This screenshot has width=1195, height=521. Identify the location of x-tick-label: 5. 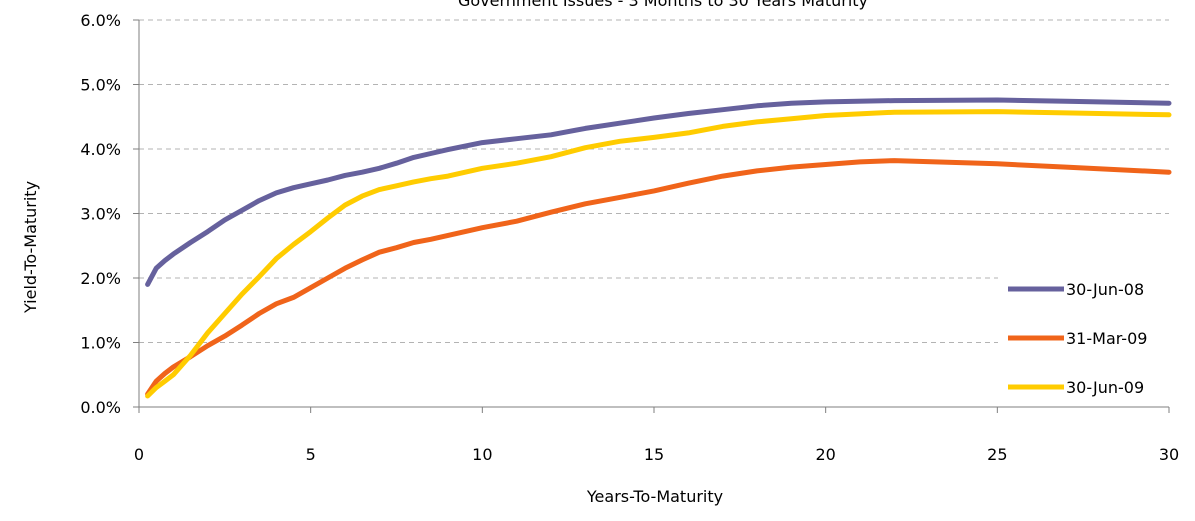
(311, 454).